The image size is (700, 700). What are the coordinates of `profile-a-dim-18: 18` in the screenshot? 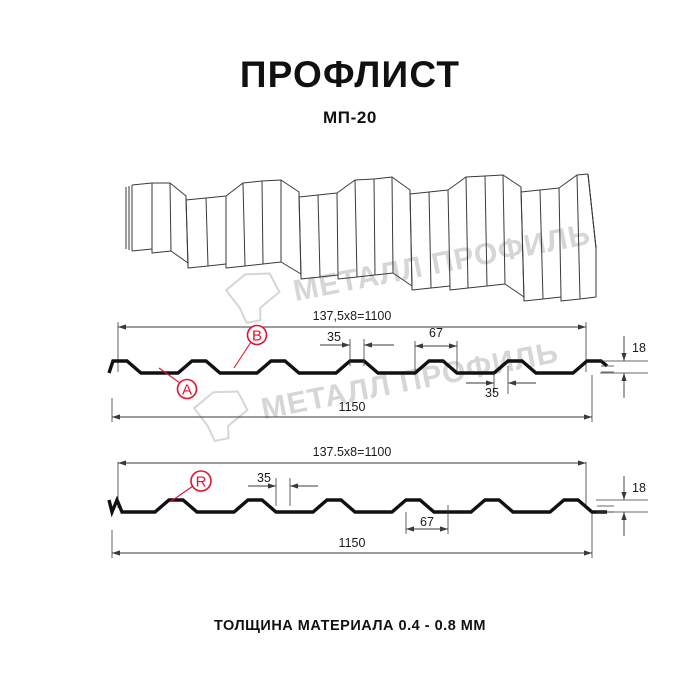 It's located at (624, 367).